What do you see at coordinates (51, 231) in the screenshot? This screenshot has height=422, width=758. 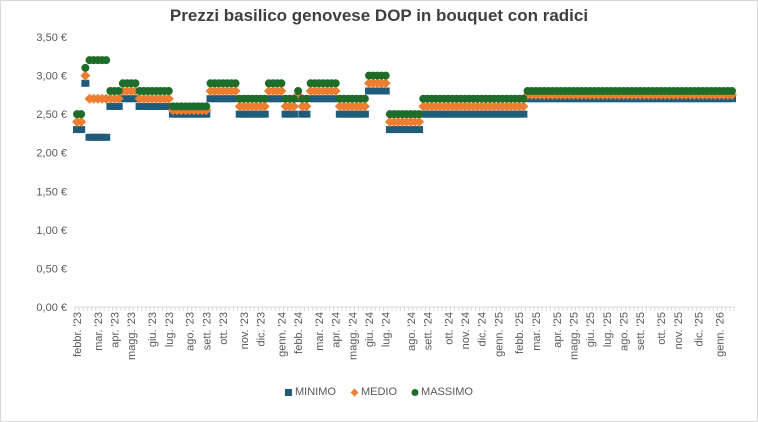 I see `y-tick-label: 1,00 €` at bounding box center [51, 231].